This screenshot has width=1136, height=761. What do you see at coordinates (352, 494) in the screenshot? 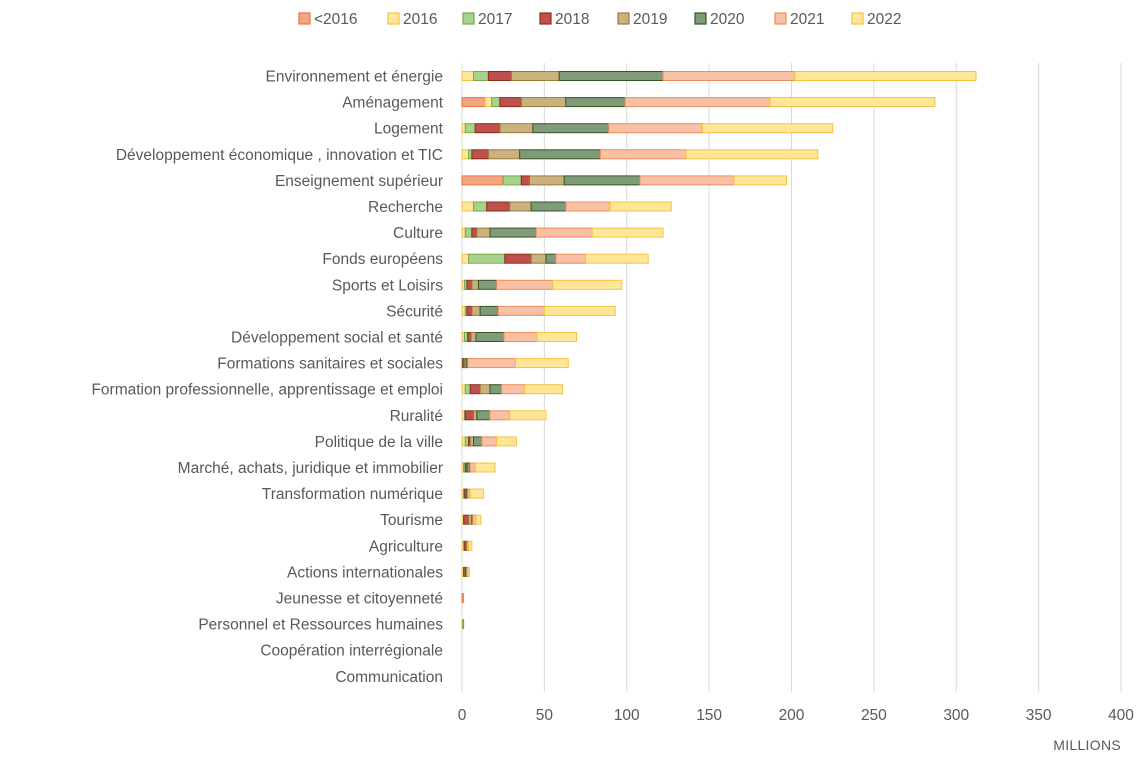
I see `category-label: Transformation numérique` at bounding box center [352, 494].